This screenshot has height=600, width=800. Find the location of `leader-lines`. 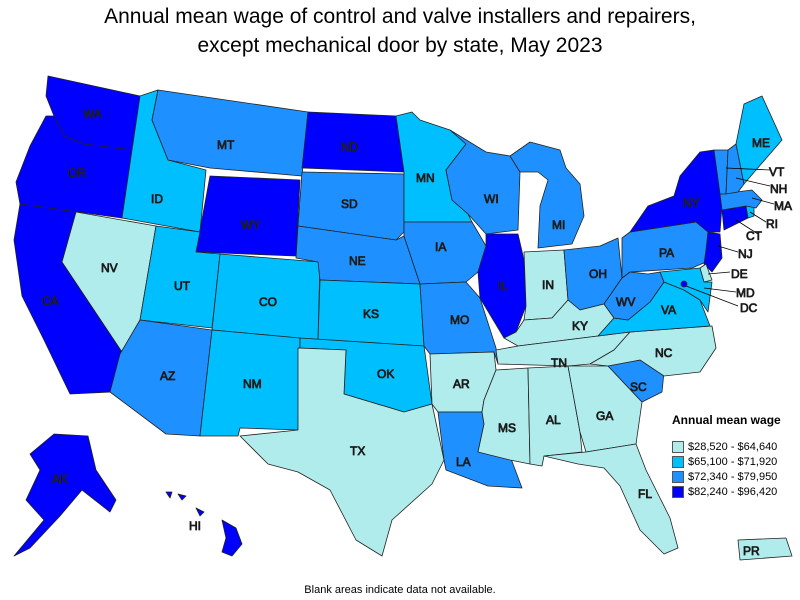

leader-lines is located at coordinates (730, 237).